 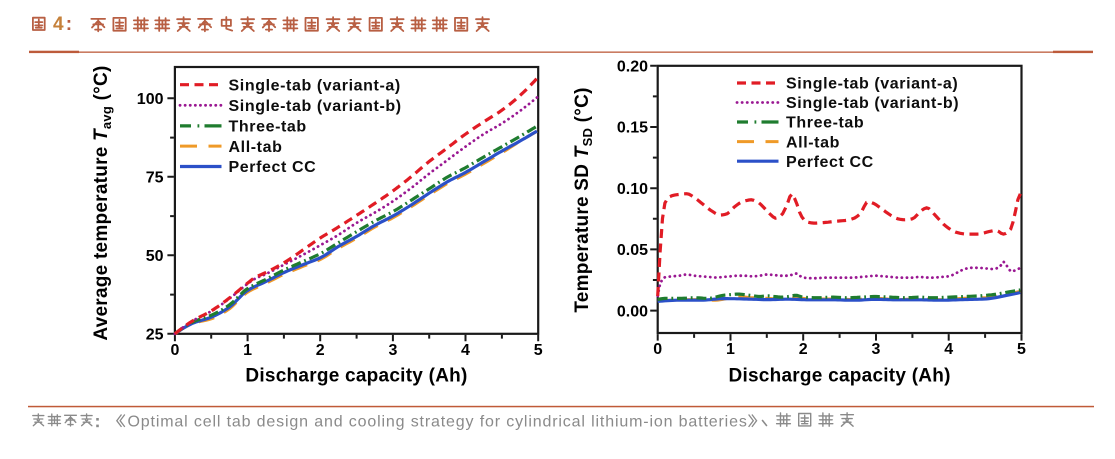 I want to click on svg-text: 25, so click(x=155, y=335).